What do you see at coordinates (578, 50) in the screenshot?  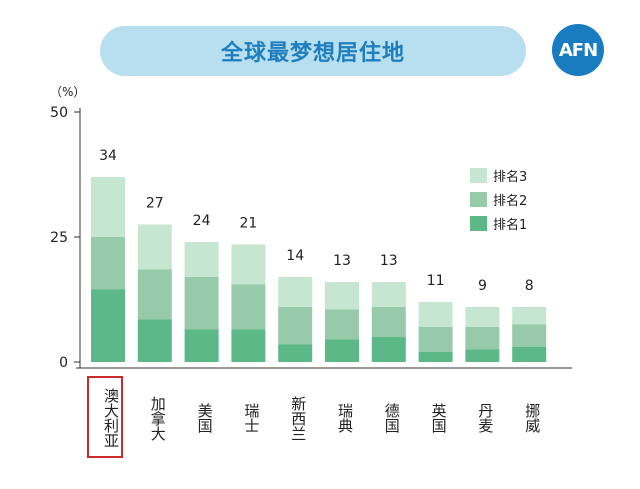 I see `afn-logo: AFN` at bounding box center [578, 50].